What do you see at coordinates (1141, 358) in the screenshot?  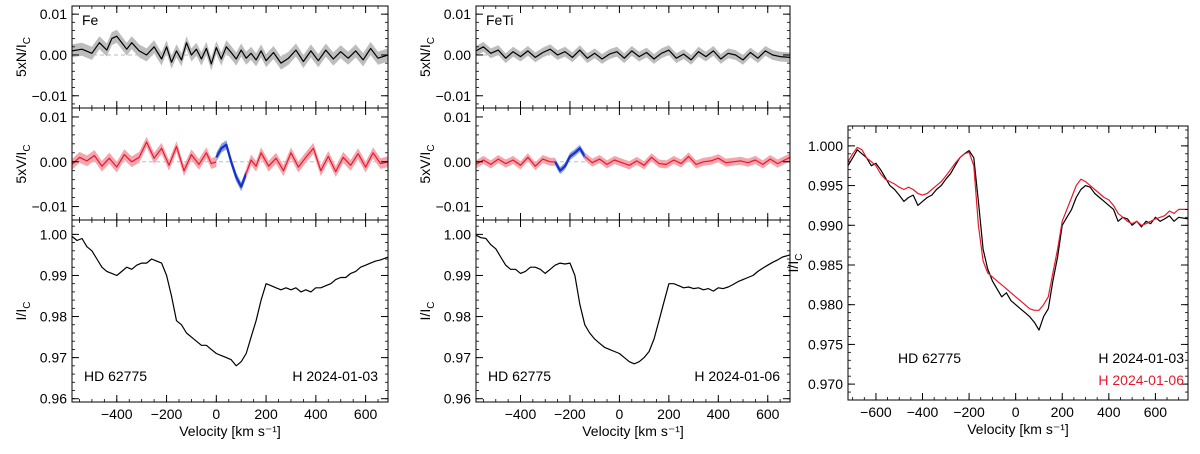 I see `legend-entry: H 2024-01-03` at bounding box center [1141, 358].